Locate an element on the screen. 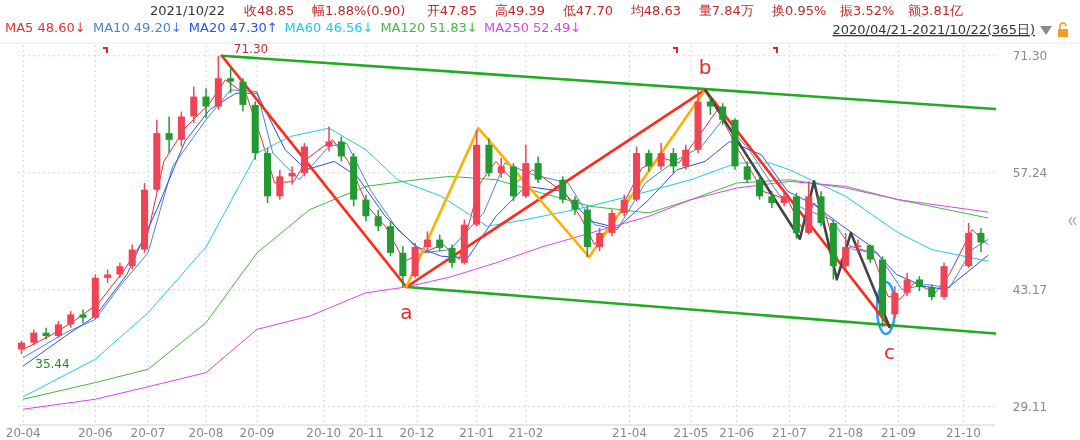  text: 均48.63 is located at coordinates (655, 10).